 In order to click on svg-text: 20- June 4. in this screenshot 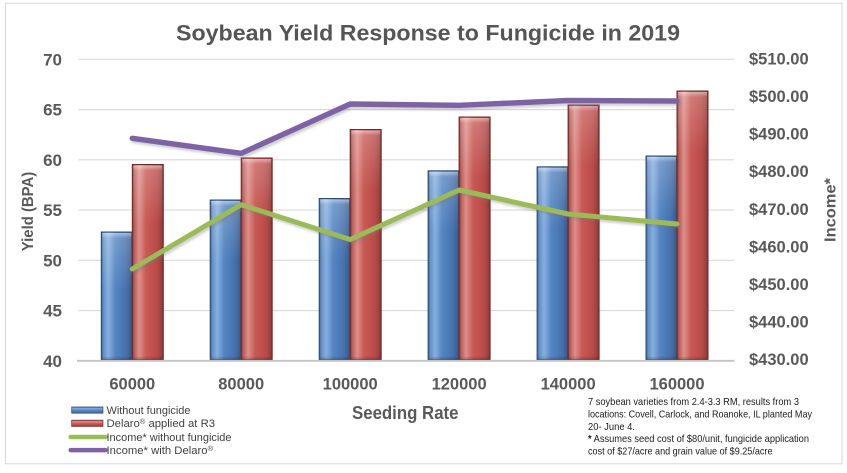, I will do `click(611, 427)`.